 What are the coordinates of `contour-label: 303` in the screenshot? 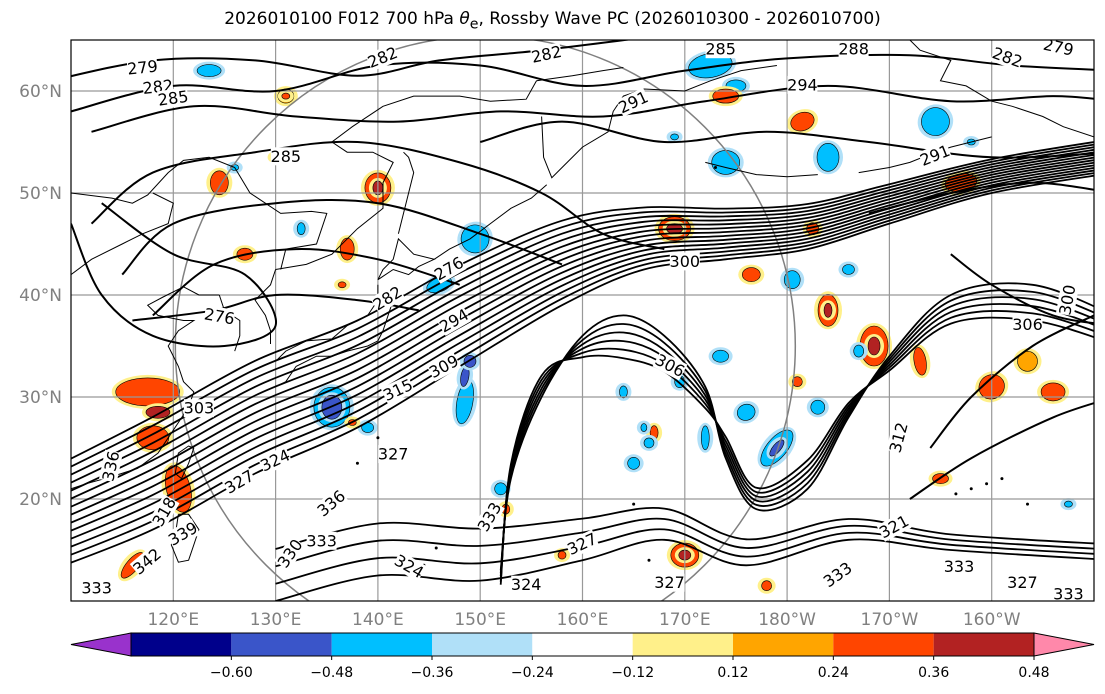 It's located at (199, 408).